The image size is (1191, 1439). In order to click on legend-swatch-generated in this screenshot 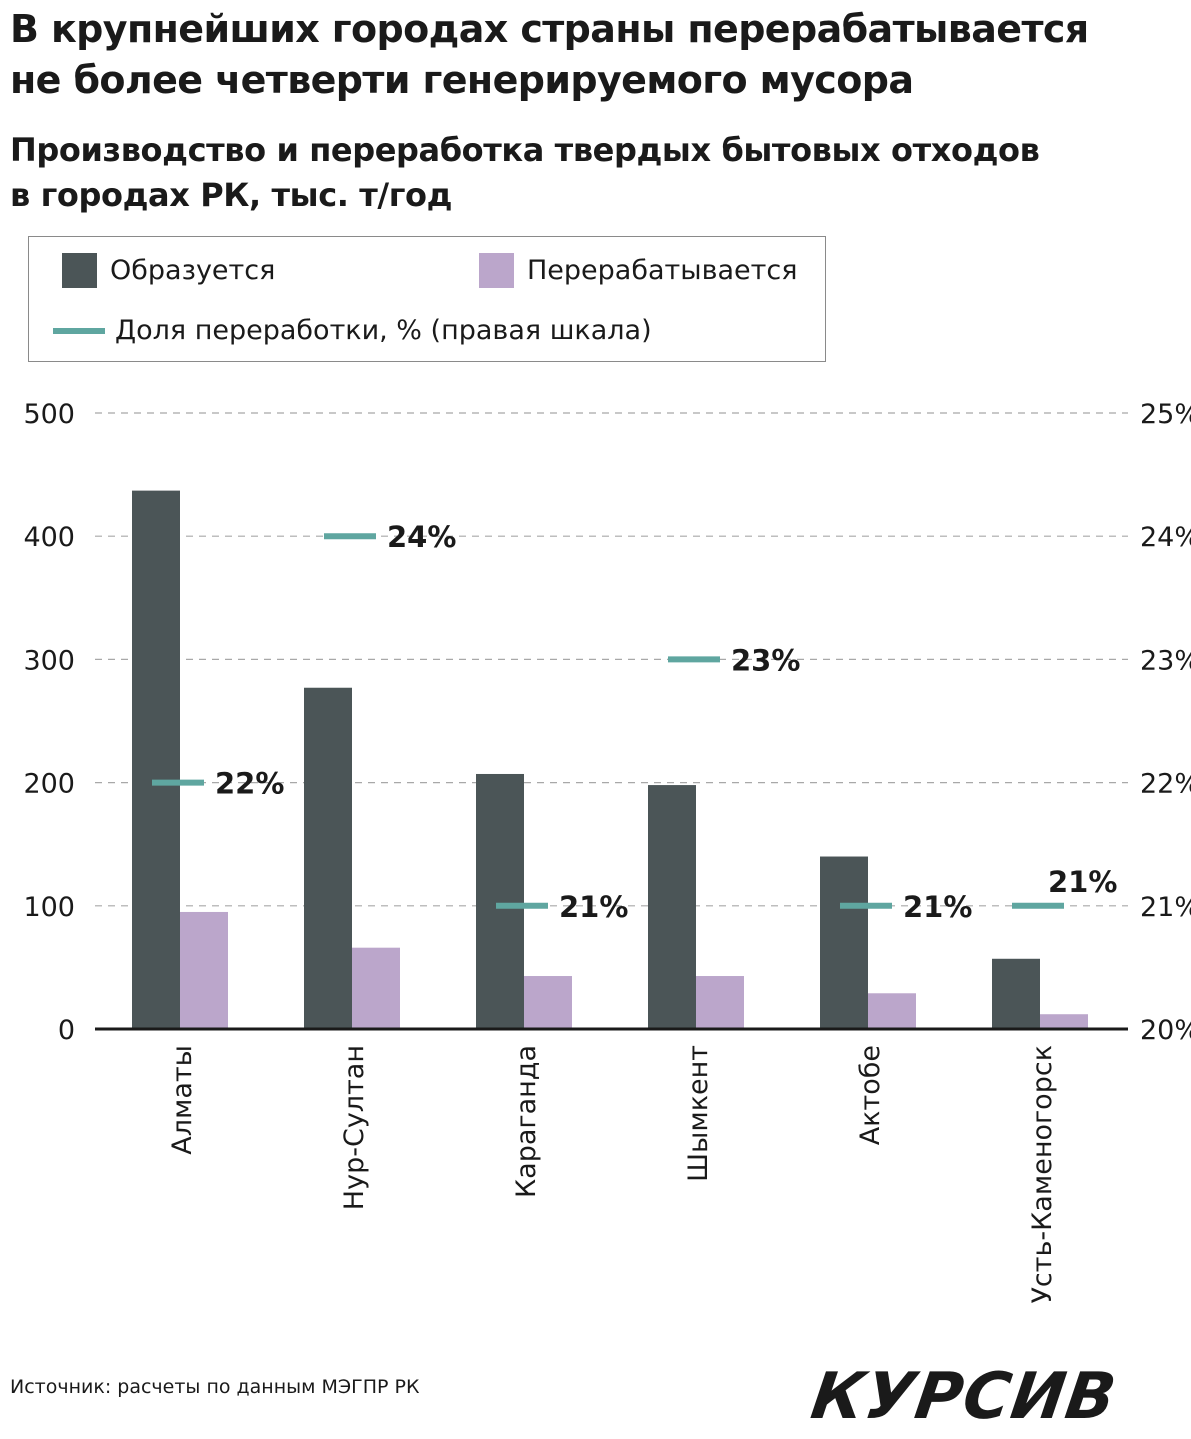, I will do `click(79, 270)`.